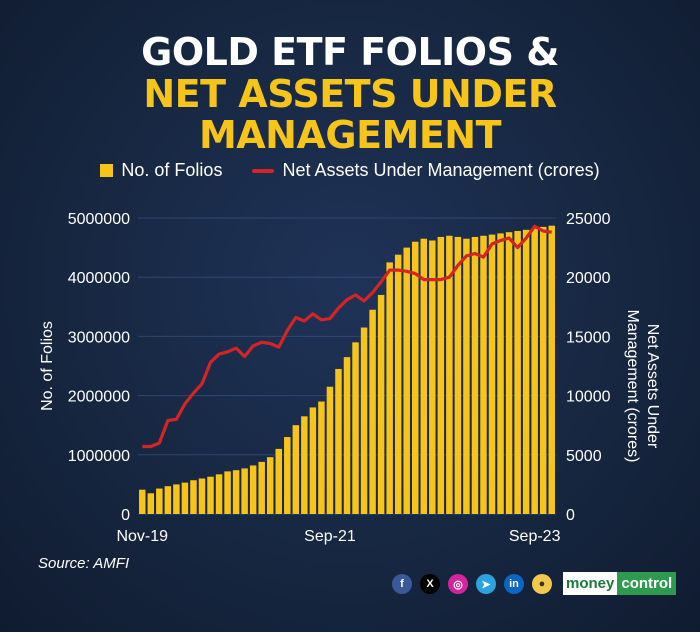  Describe the element at coordinates (652, 386) in the screenshot. I see `y2-axis-title-line1: Net Assets Under` at that location.